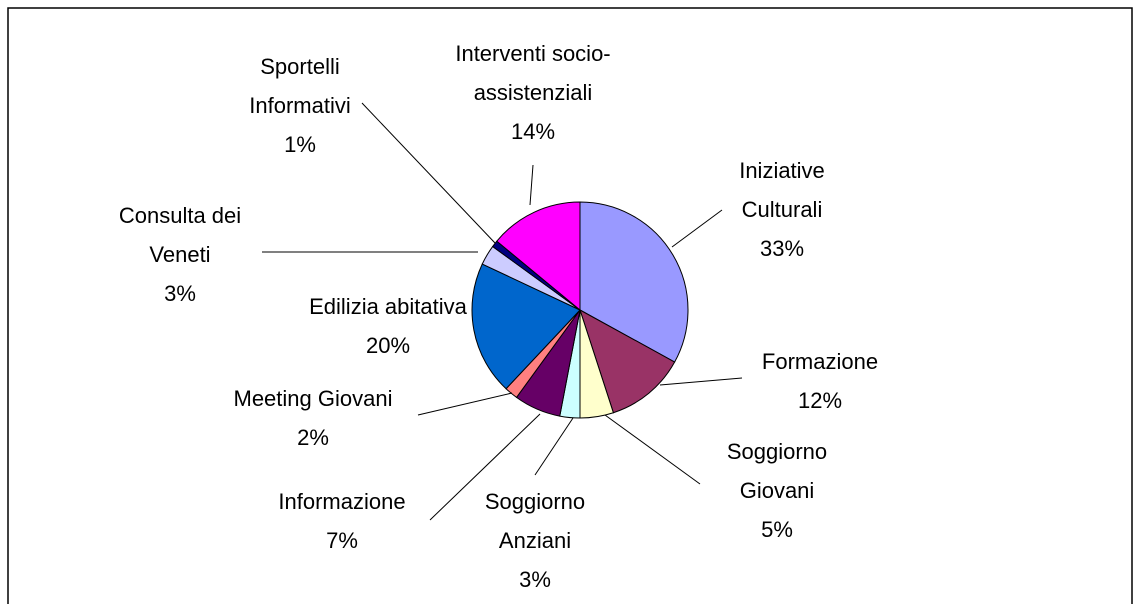 This screenshot has width=1140, height=604. What do you see at coordinates (180, 215) in the screenshot?
I see `label-line: Consulta dei` at bounding box center [180, 215].